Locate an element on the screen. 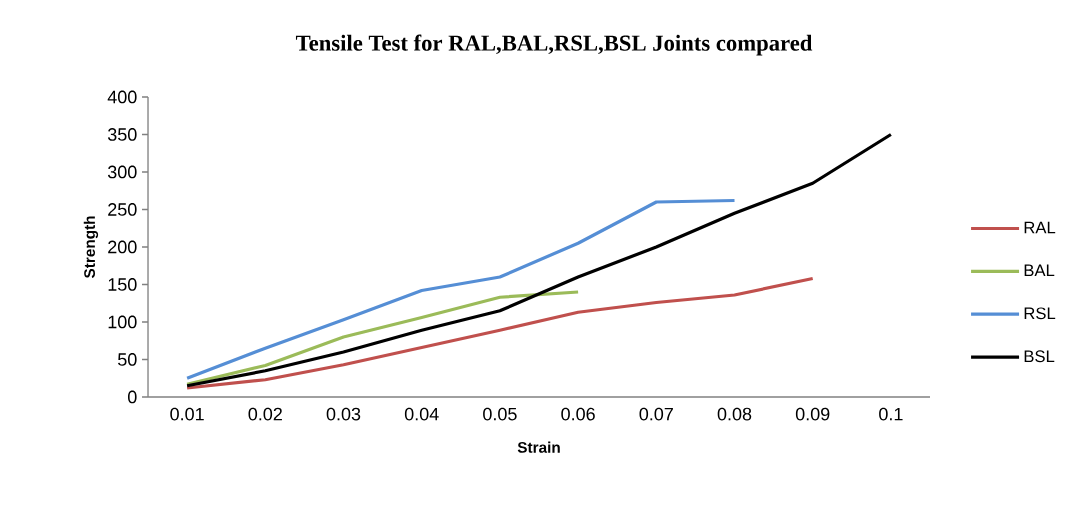 Image resolution: width=1084 pixels, height=517 pixels. legend-label: BSL is located at coordinates (1039, 356).